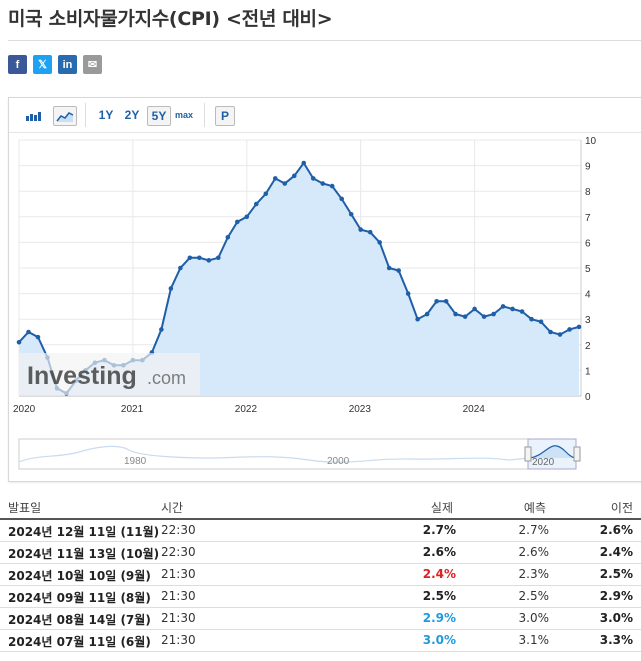 The image size is (641, 661). What do you see at coordinates (109, 374) in the screenshot?
I see `investing-watermark: Investing .com` at bounding box center [109, 374].